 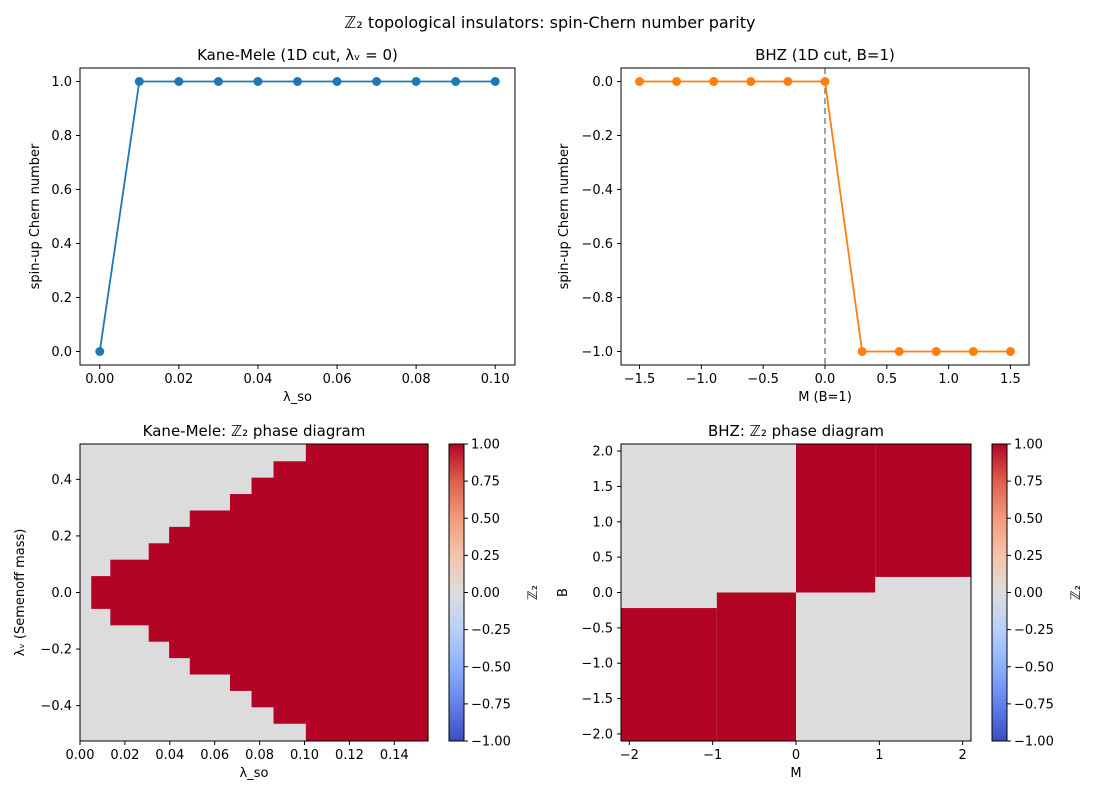 I want to click on x-tick-label: −1.5, so click(x=640, y=379).